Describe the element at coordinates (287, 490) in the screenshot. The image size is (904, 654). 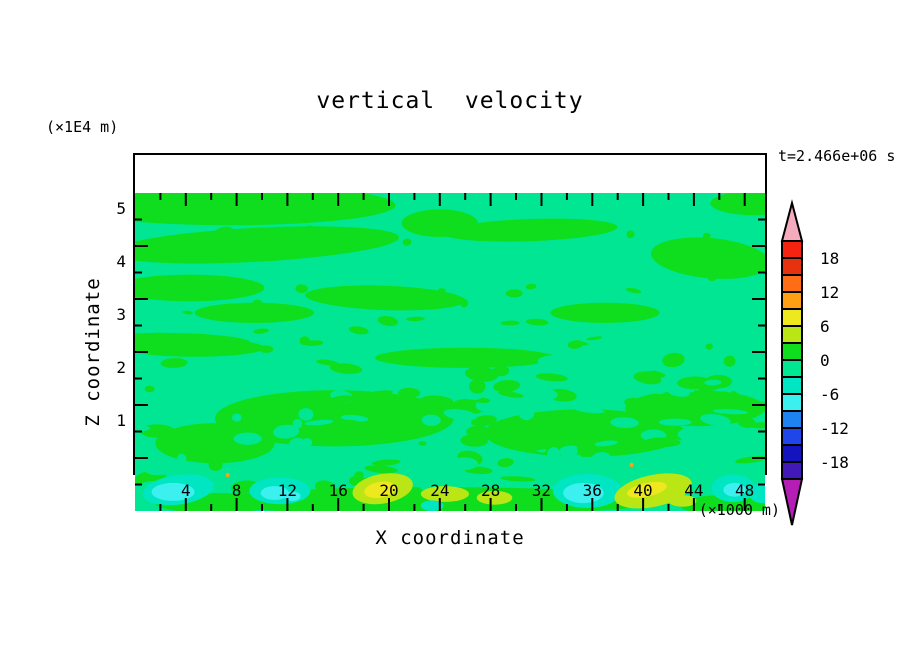
I see `x-tick-label: 12` at that location.